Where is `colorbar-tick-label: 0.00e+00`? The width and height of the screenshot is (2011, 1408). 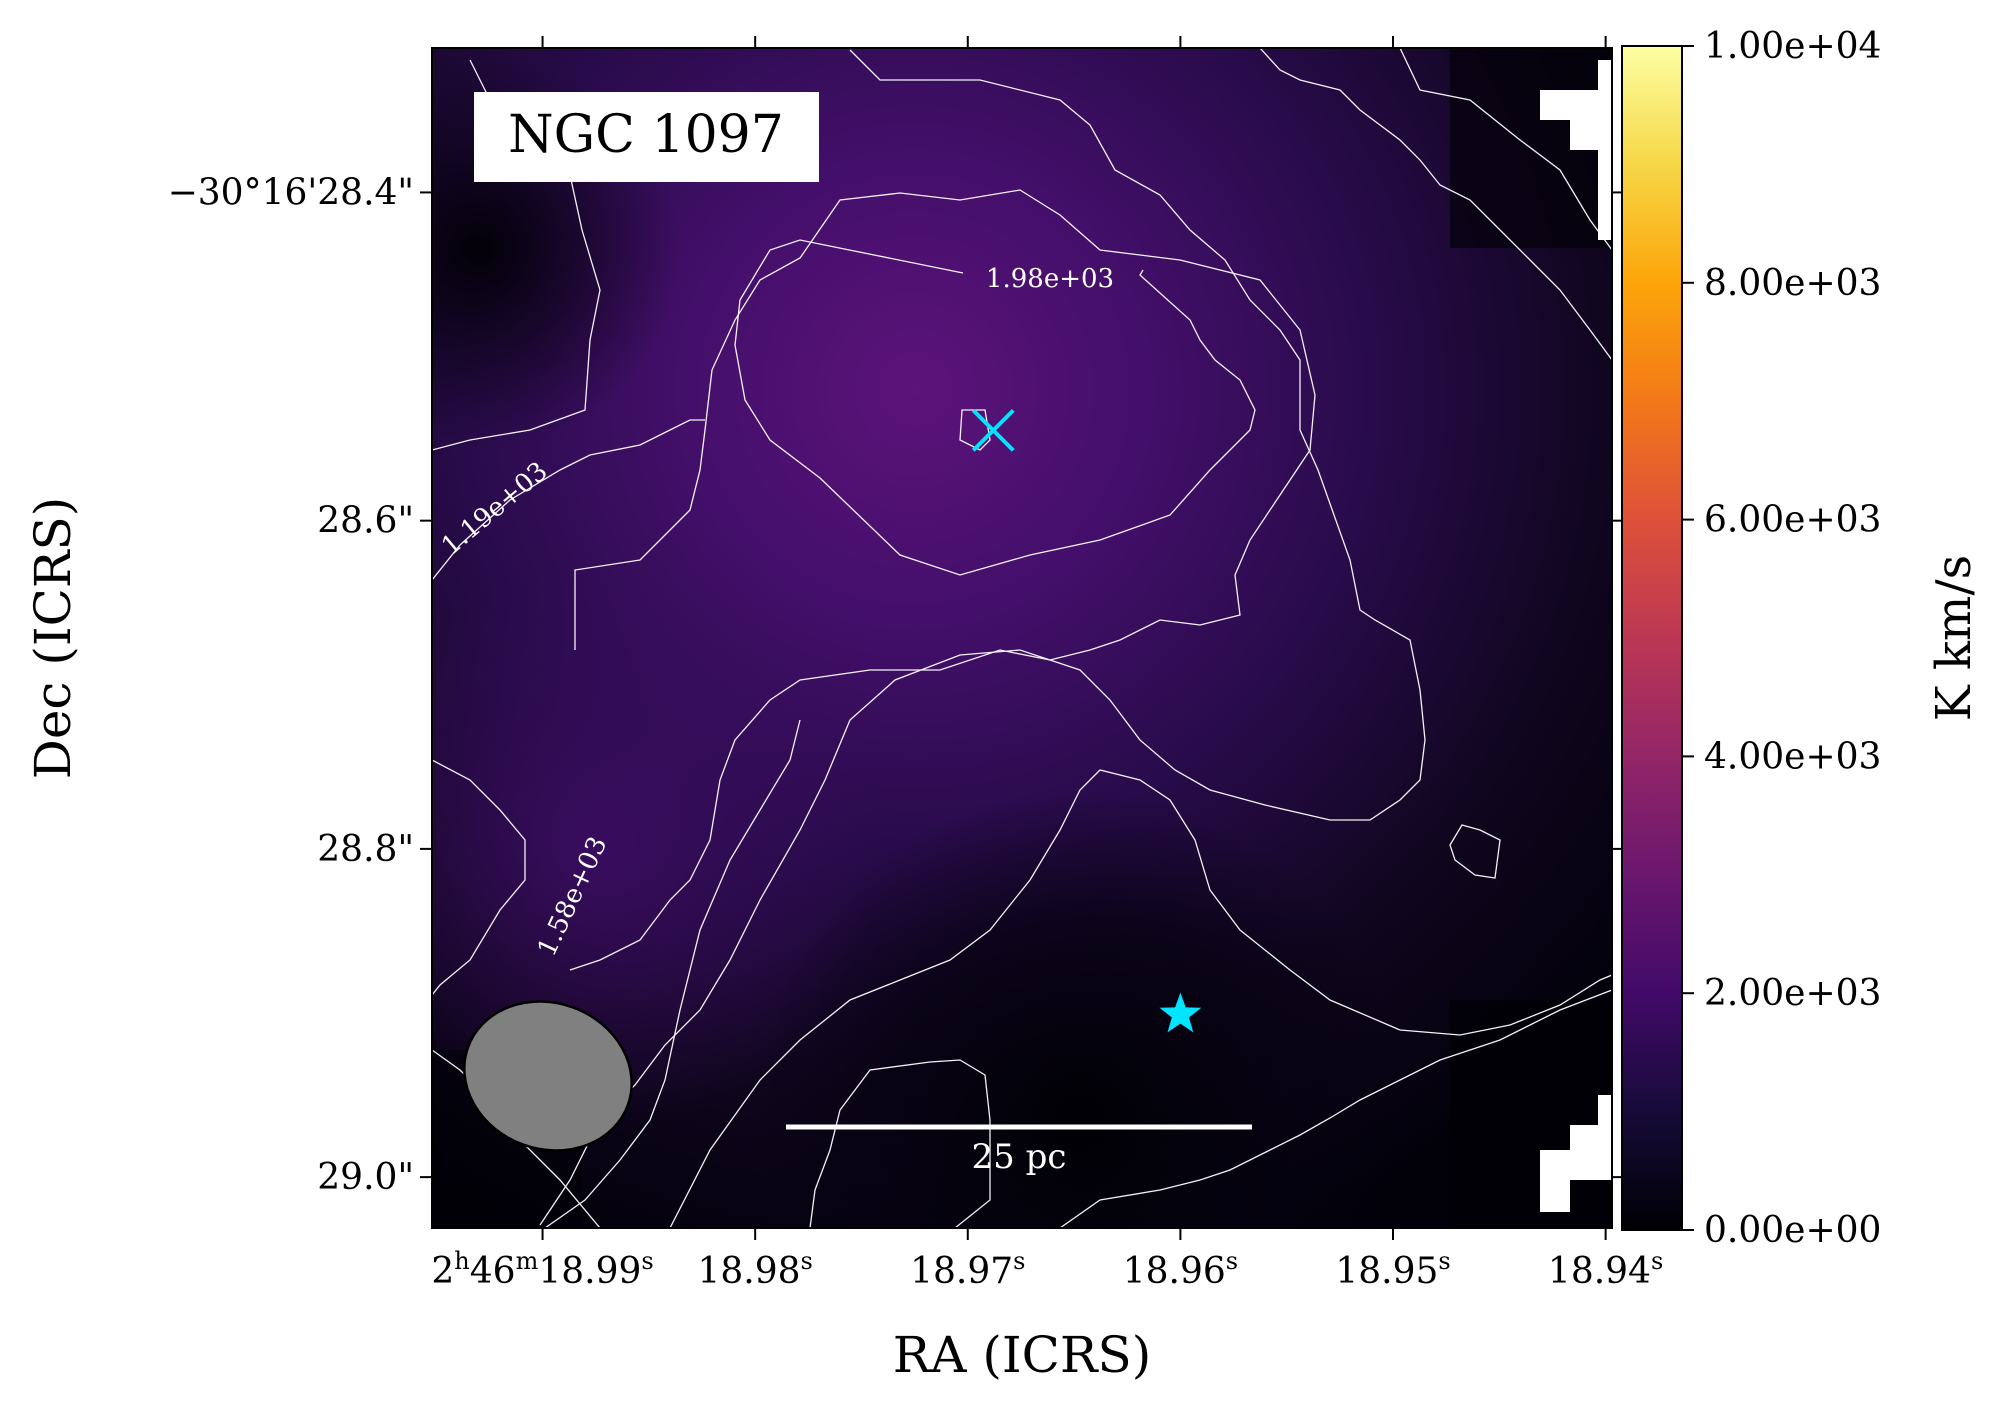 colorbar-tick-label: 0.00e+00 is located at coordinates (1792, 1230).